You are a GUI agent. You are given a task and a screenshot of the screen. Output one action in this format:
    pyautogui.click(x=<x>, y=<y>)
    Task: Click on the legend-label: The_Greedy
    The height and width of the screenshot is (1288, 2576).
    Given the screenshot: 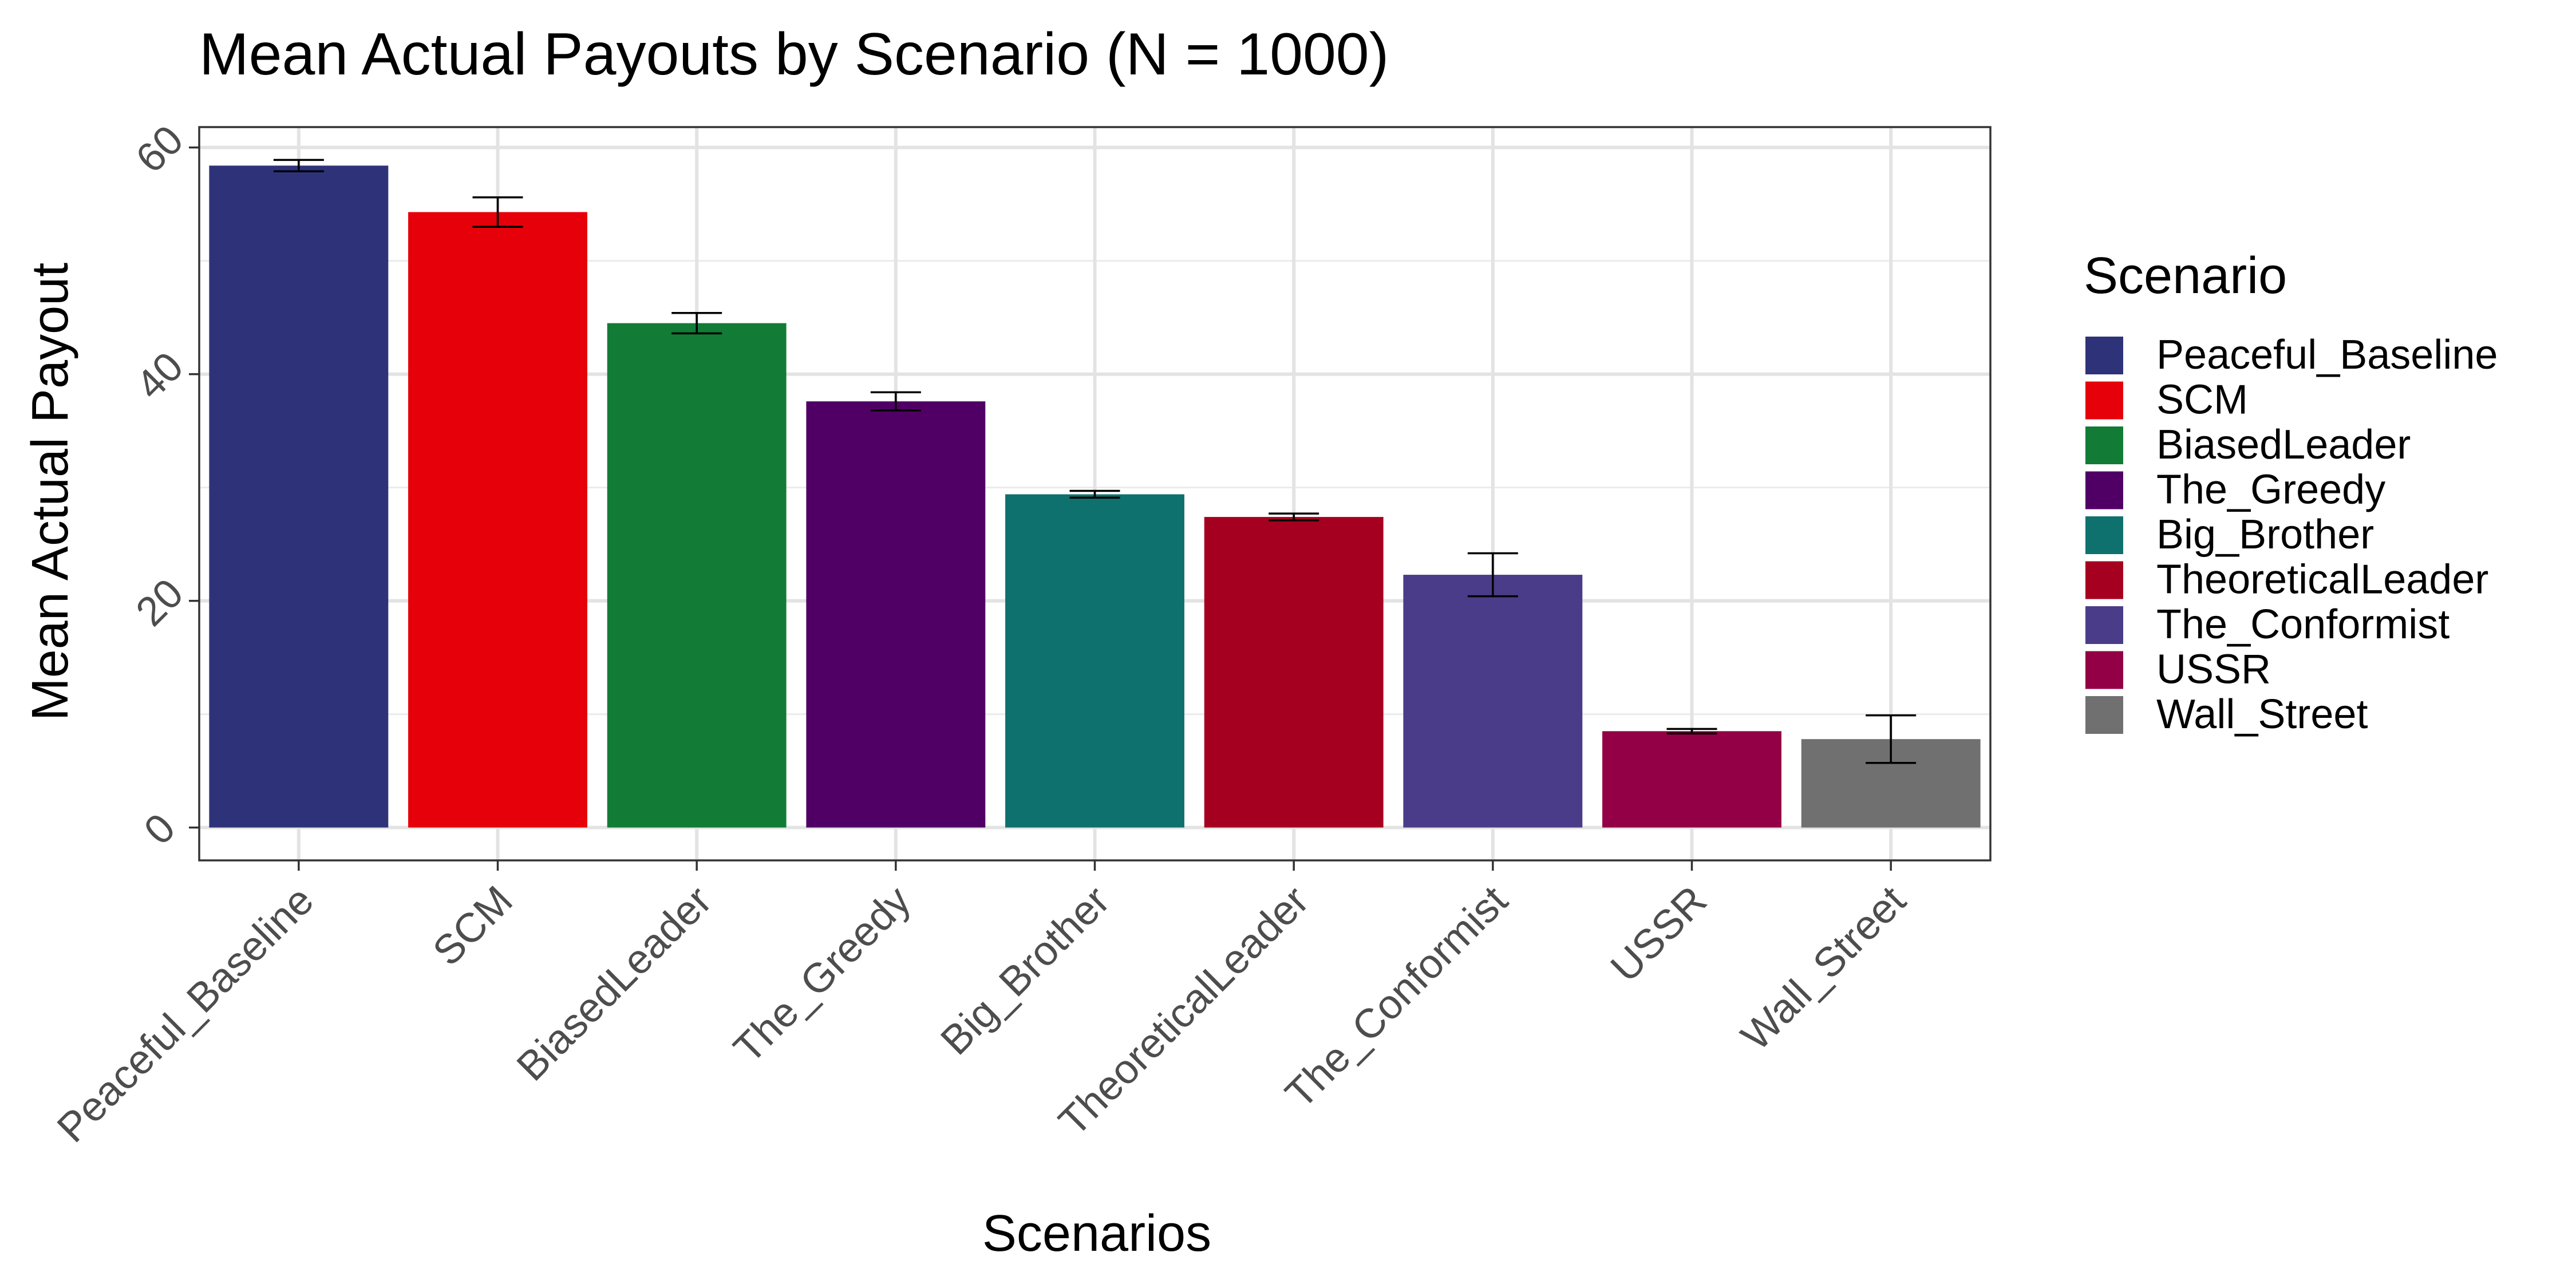 What is the action you would take?
    pyautogui.click(x=2270, y=490)
    